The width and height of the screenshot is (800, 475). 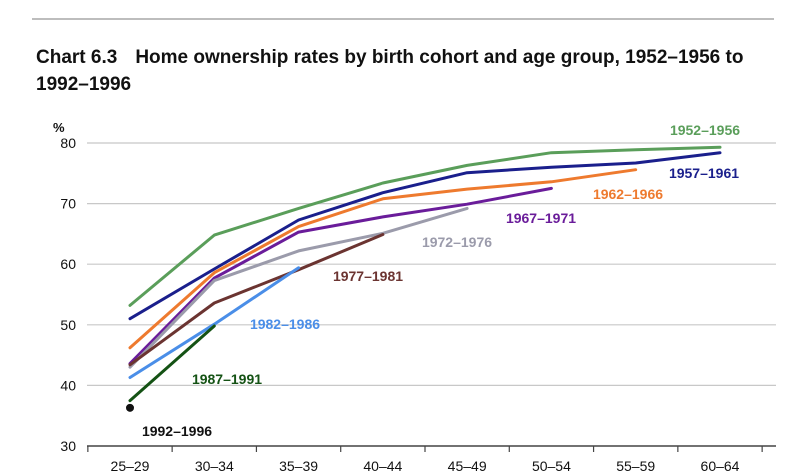 I want to click on series-label-1972-1976: 1972–1976, so click(x=457, y=242).